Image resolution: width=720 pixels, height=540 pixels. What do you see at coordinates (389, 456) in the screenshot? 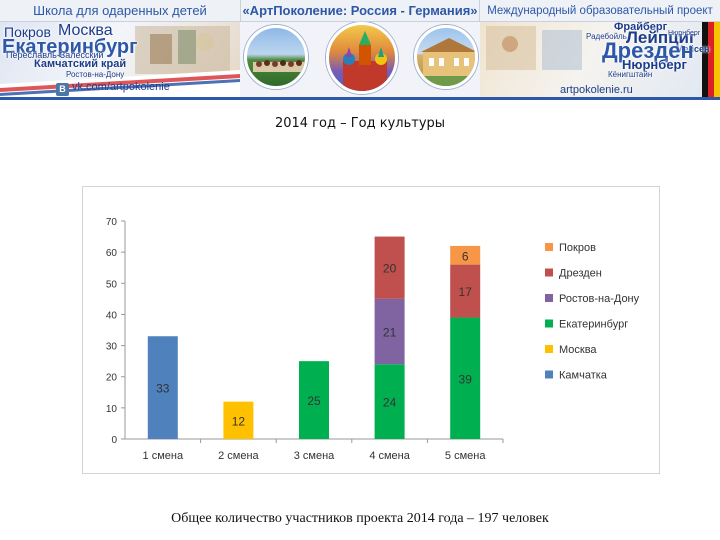
I see `x-tick-label: 4 смена` at bounding box center [389, 456].